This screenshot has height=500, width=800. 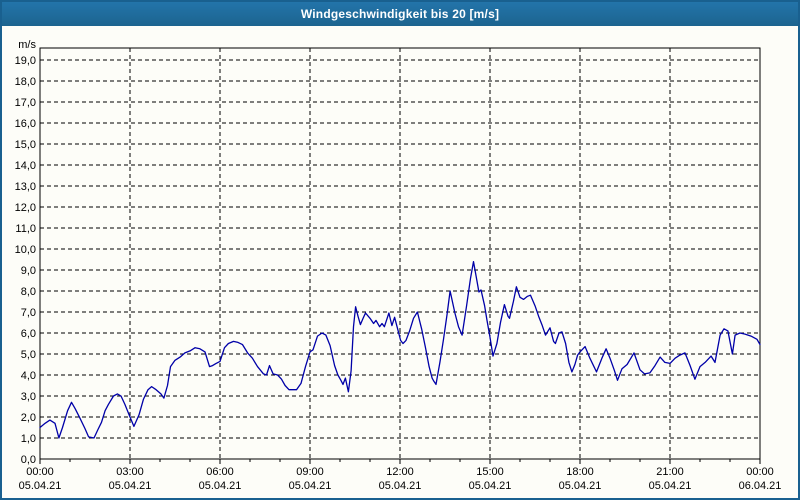 What do you see at coordinates (25, 166) in the screenshot?
I see `y-tick-label: 14,0` at bounding box center [25, 166].